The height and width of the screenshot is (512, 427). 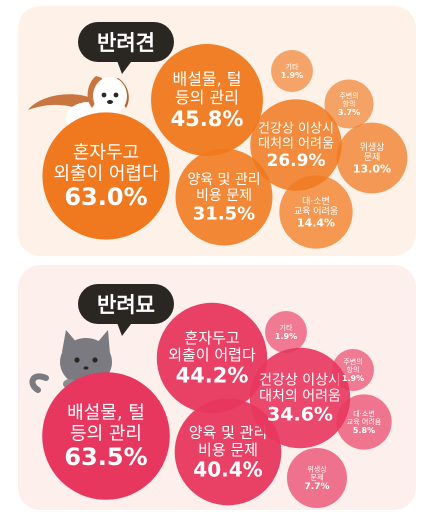 What do you see at coordinates (212, 376) in the screenshot?
I see `bubble-value: 44.2%` at bounding box center [212, 376].